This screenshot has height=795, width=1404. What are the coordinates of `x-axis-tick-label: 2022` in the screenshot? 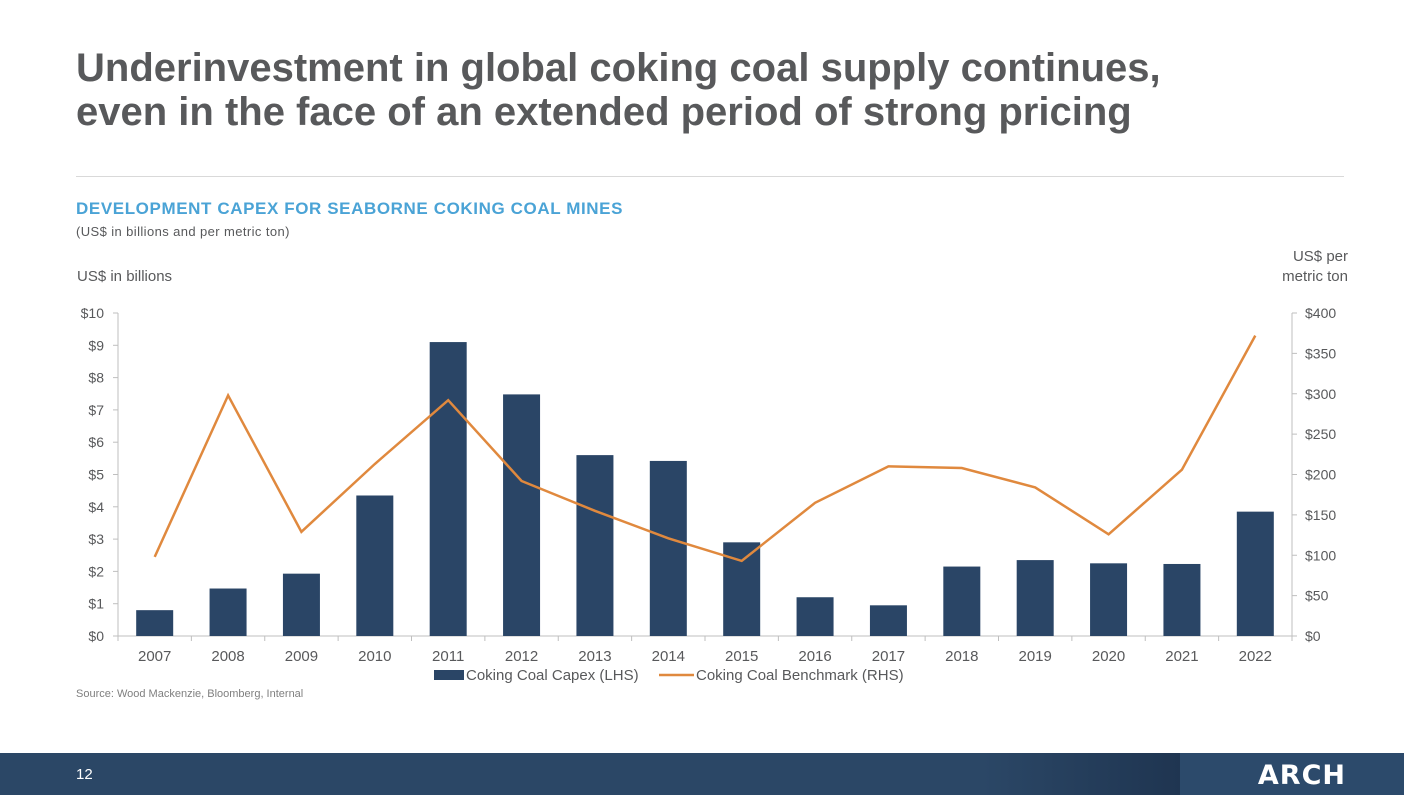 It's located at (1255, 656).